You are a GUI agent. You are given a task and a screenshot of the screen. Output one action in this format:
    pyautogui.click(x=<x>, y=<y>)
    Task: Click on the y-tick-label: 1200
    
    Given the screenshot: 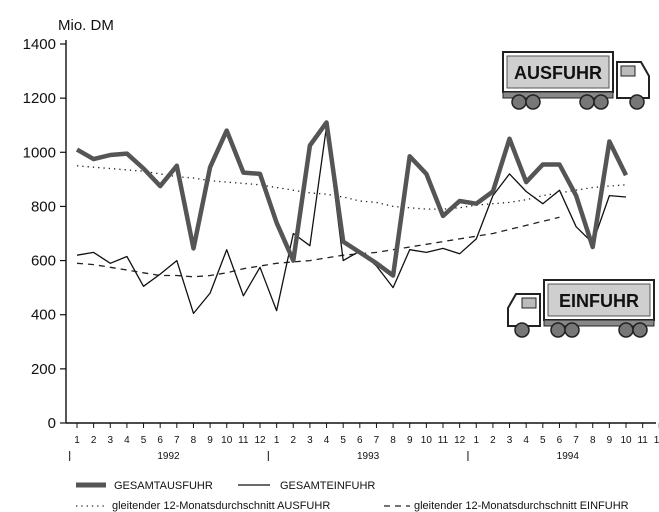 What is the action you would take?
    pyautogui.click(x=39, y=98)
    